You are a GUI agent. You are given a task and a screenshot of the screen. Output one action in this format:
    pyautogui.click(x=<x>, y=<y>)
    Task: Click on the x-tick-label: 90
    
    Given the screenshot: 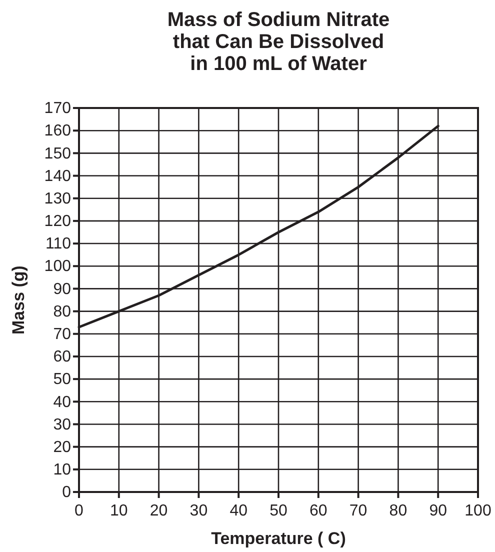 What is the action you would take?
    pyautogui.click(x=438, y=511)
    